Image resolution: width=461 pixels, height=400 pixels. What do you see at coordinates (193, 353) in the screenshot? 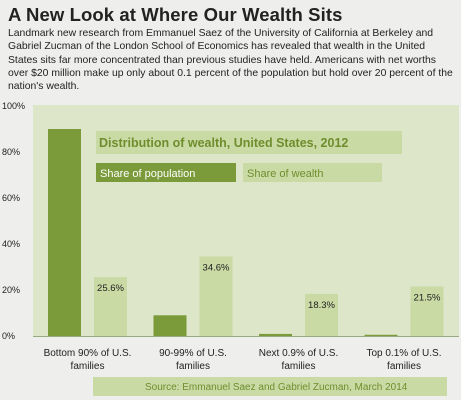
I see `x-category-label: 90-99% of U.S.` at bounding box center [193, 353].